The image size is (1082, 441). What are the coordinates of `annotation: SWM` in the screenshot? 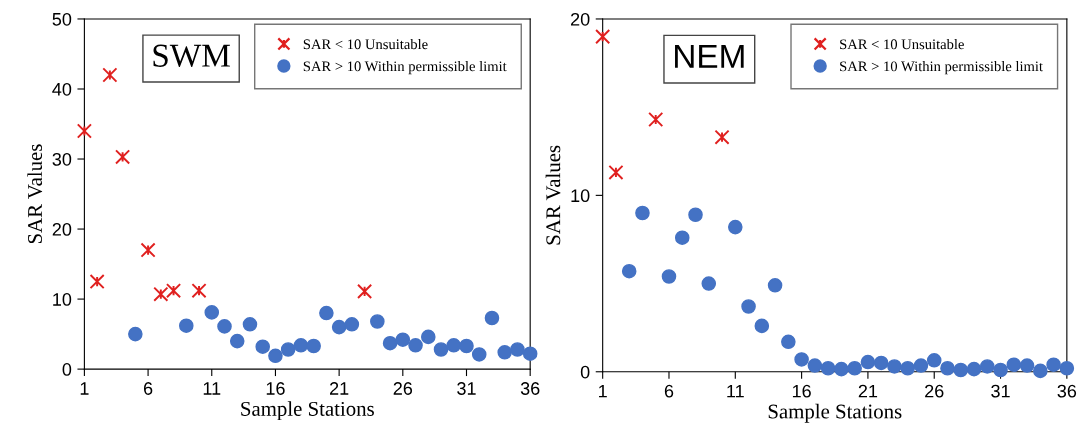 It's located at (191, 56).